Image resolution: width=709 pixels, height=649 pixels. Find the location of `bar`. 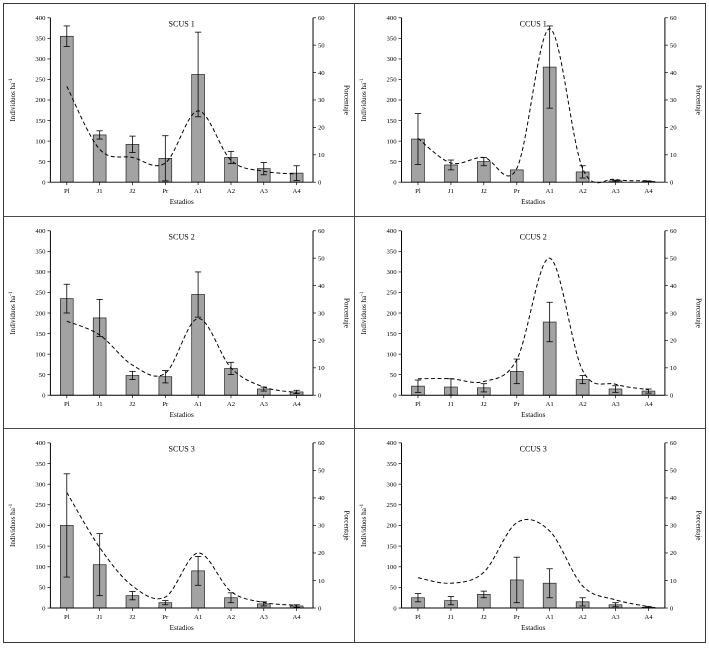

bar is located at coordinates (99, 158).